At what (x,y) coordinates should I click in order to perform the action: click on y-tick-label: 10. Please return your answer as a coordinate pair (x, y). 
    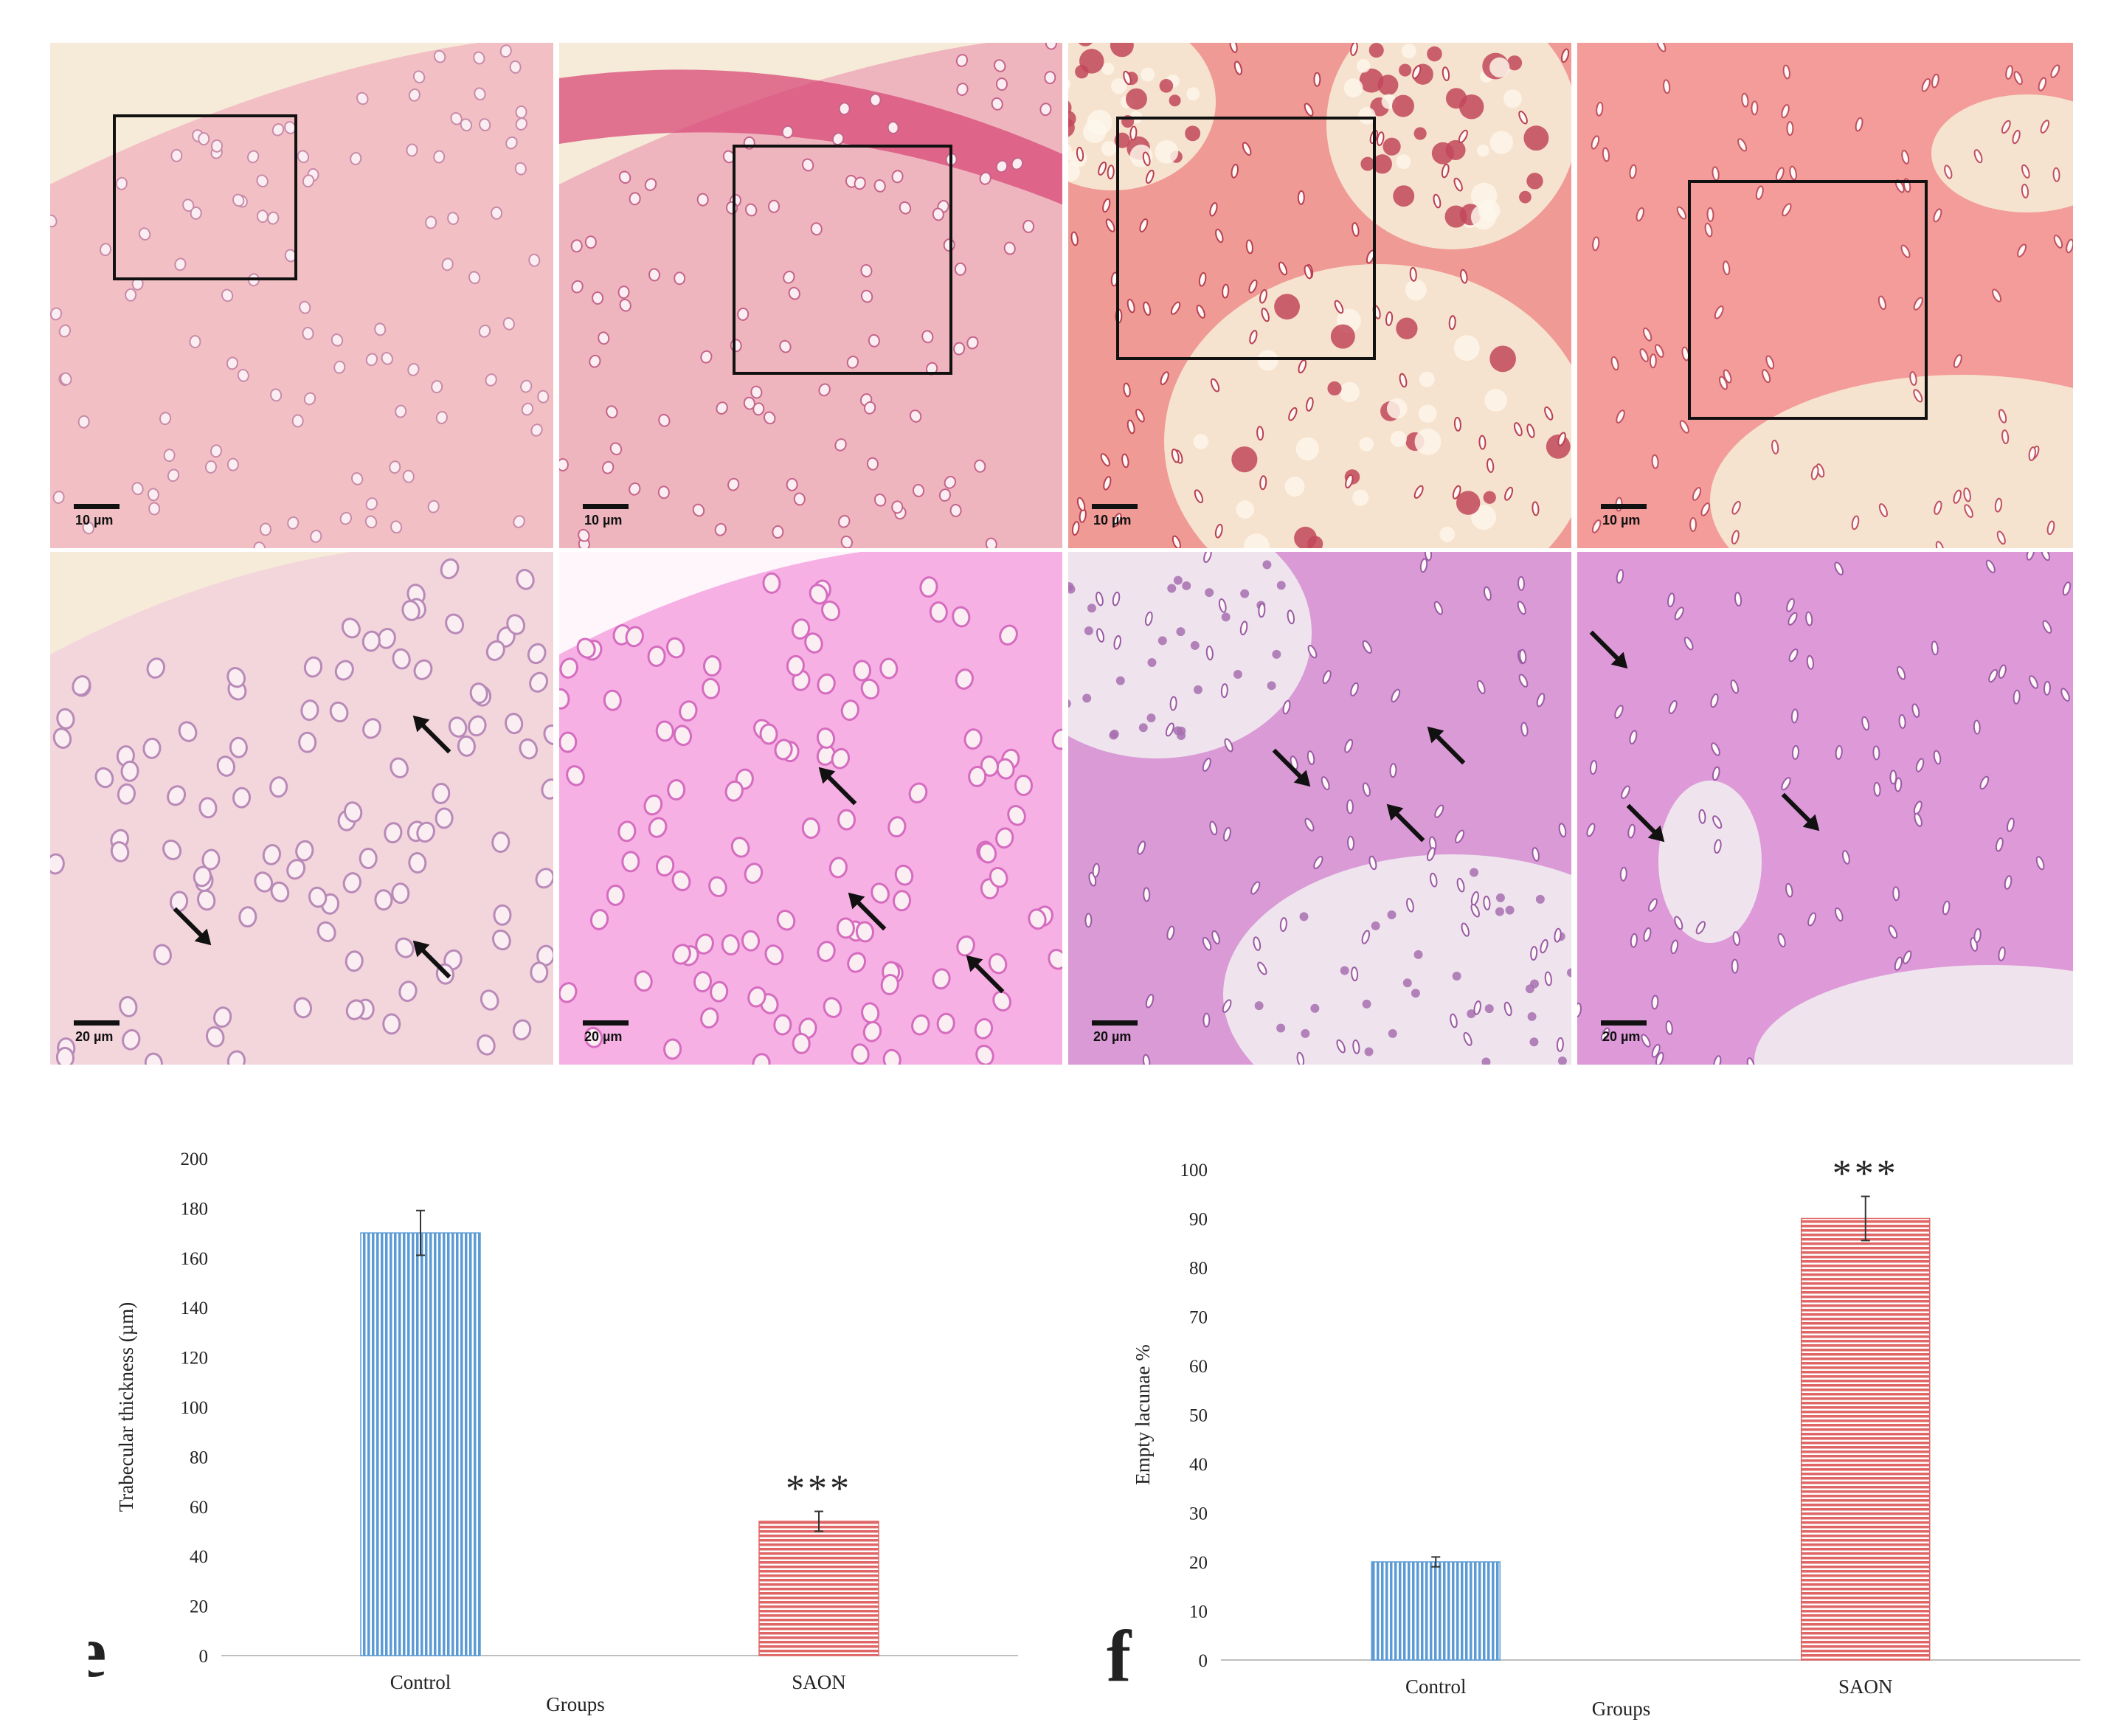
    Looking at the image, I should click on (1198, 1612).